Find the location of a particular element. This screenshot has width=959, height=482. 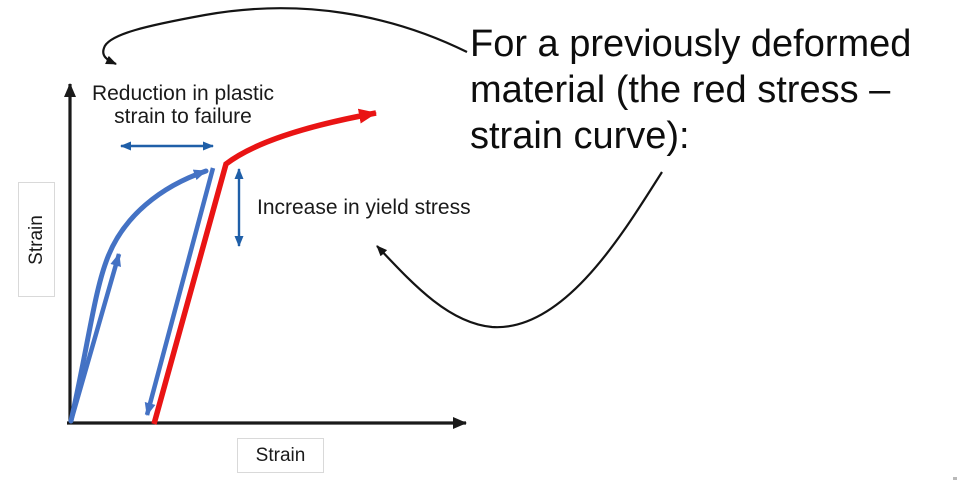

x-axis-label: Strain is located at coordinates (280, 455).